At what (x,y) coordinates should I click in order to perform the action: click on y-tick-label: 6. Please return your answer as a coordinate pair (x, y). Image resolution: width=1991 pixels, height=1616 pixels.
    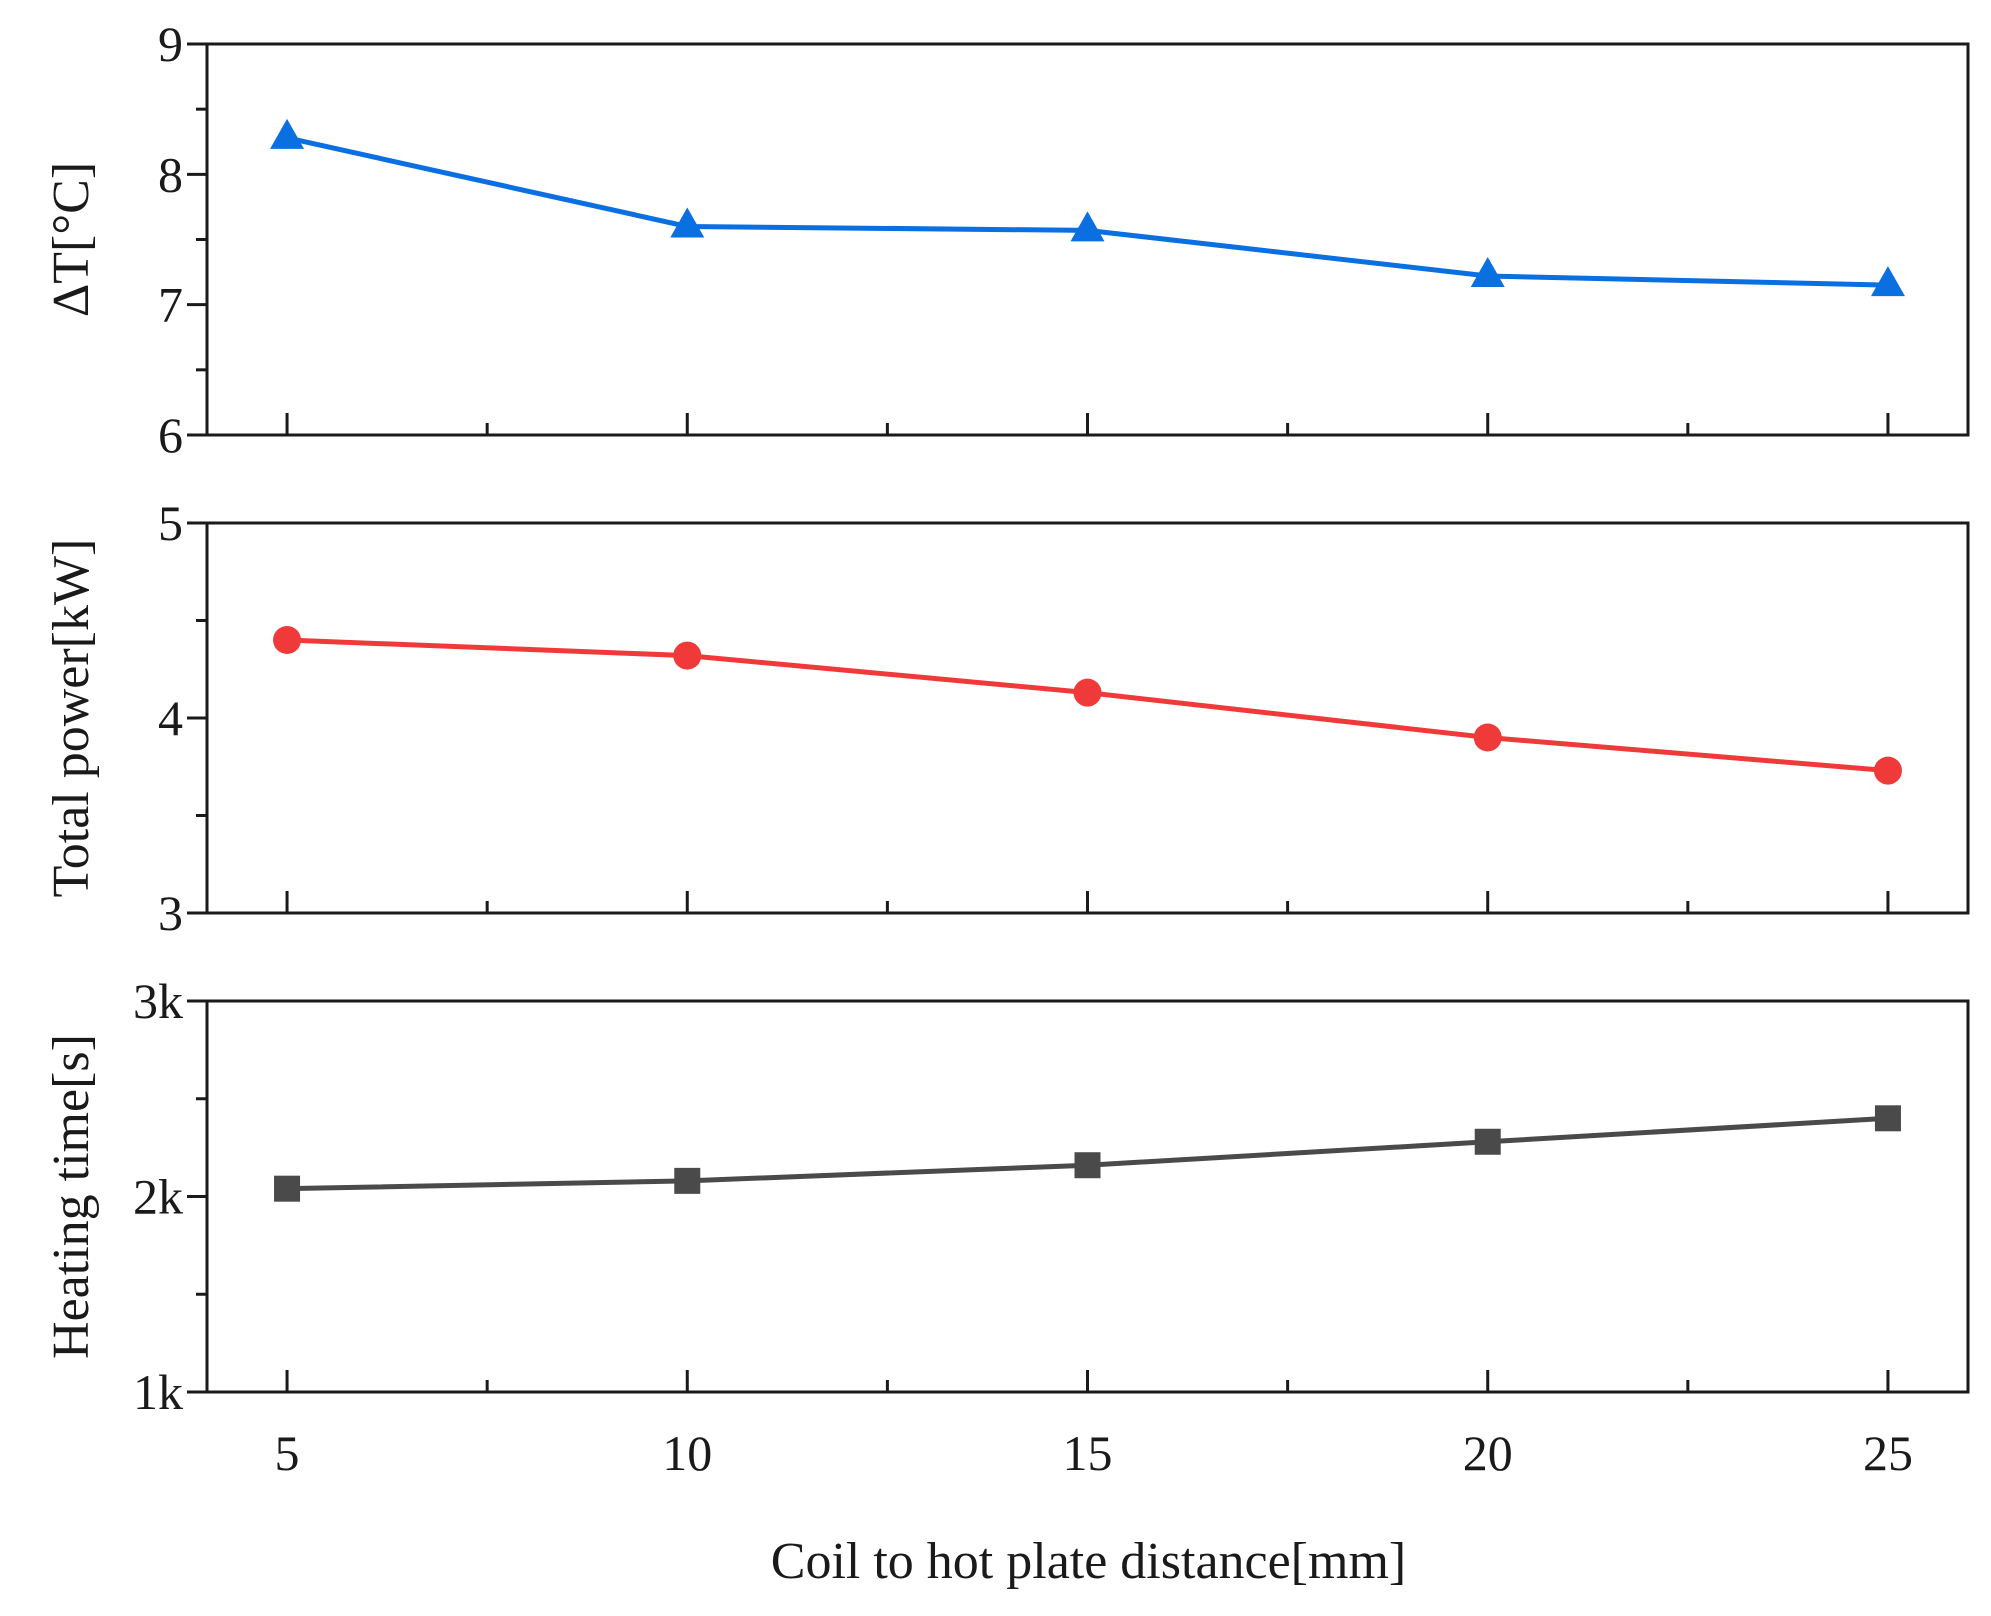
    Looking at the image, I should click on (170, 435).